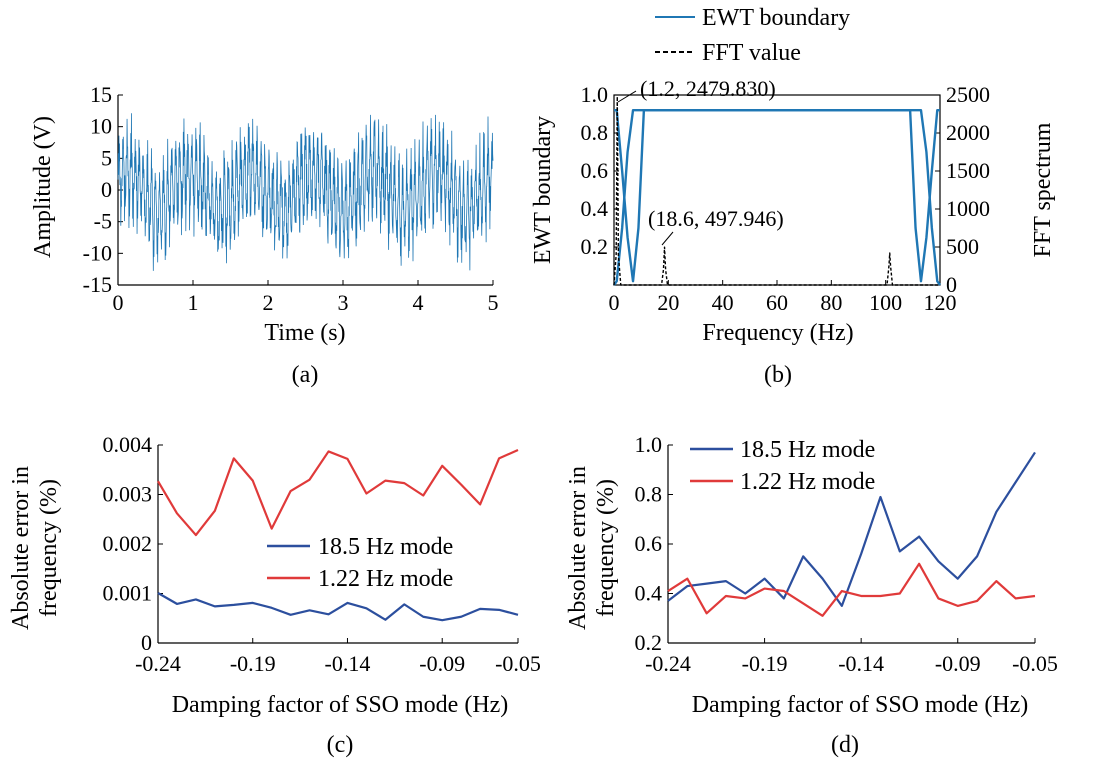 The width and height of the screenshot is (1095, 765). Describe the element at coordinates (49, 548) in the screenshot. I see `panel-c-ylabel-line2: frequency (%)` at that location.